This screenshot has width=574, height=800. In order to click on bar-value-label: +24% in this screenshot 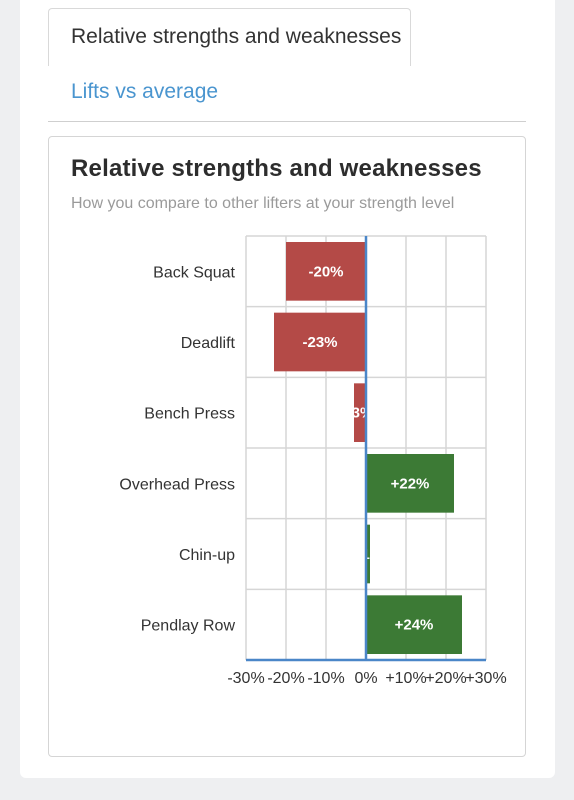, I will do `click(414, 625)`.